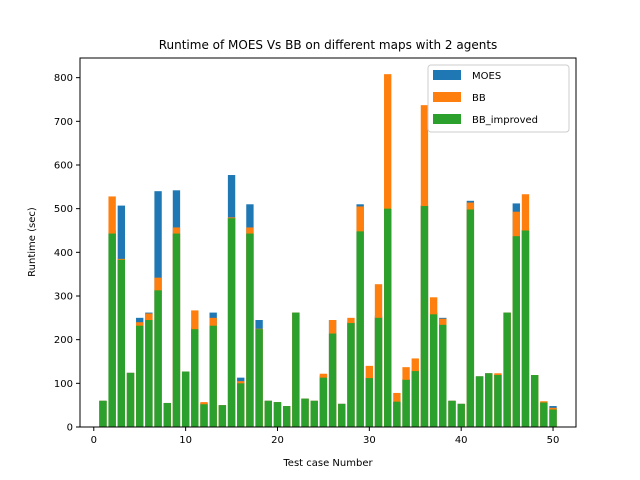 The image size is (640, 480). I want to click on y-axis: 0 100 200 300 400 500 600 700 800, so click(67, 253).